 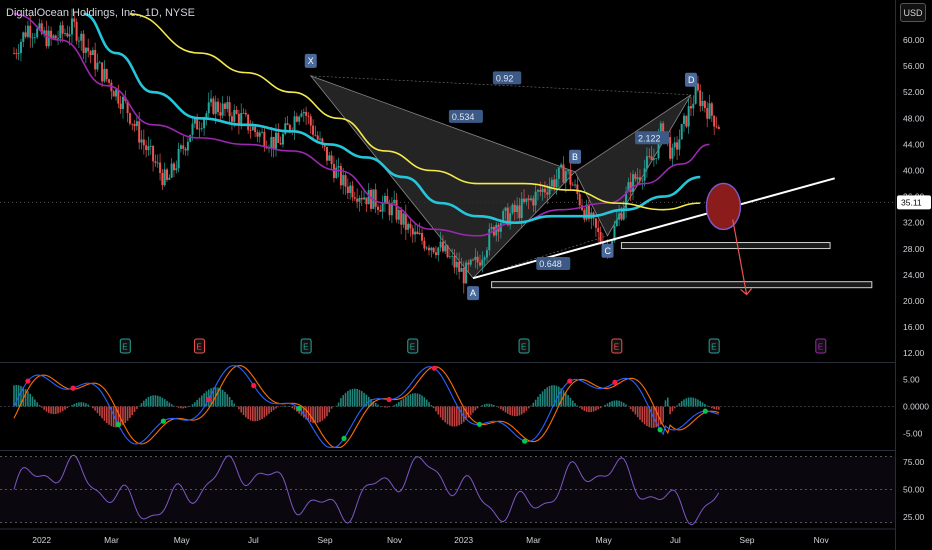 What do you see at coordinates (553, 263) in the screenshot?
I see `harmonic-ratio-badge` at bounding box center [553, 263].